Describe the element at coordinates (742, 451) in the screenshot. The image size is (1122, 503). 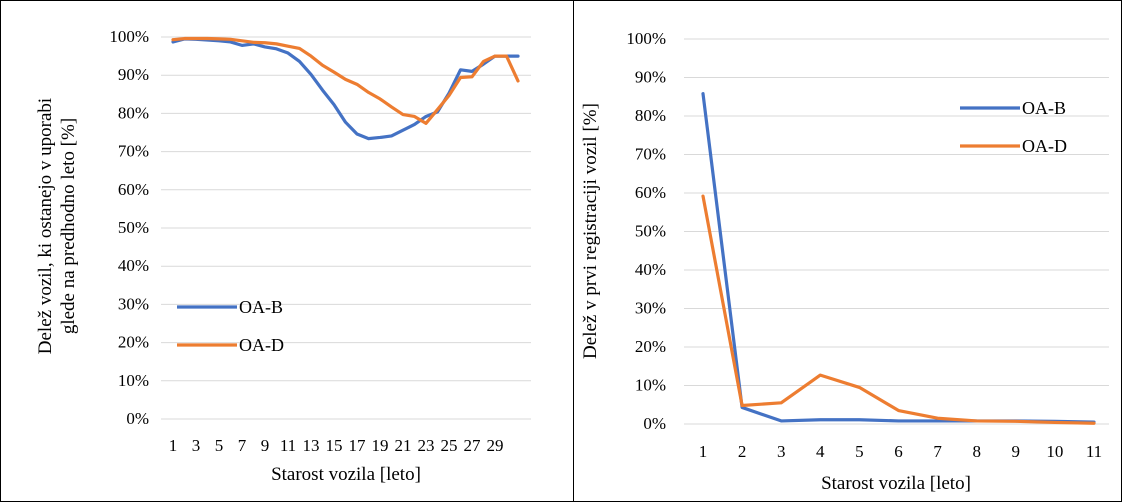
I see `x-tick-label: 2` at that location.